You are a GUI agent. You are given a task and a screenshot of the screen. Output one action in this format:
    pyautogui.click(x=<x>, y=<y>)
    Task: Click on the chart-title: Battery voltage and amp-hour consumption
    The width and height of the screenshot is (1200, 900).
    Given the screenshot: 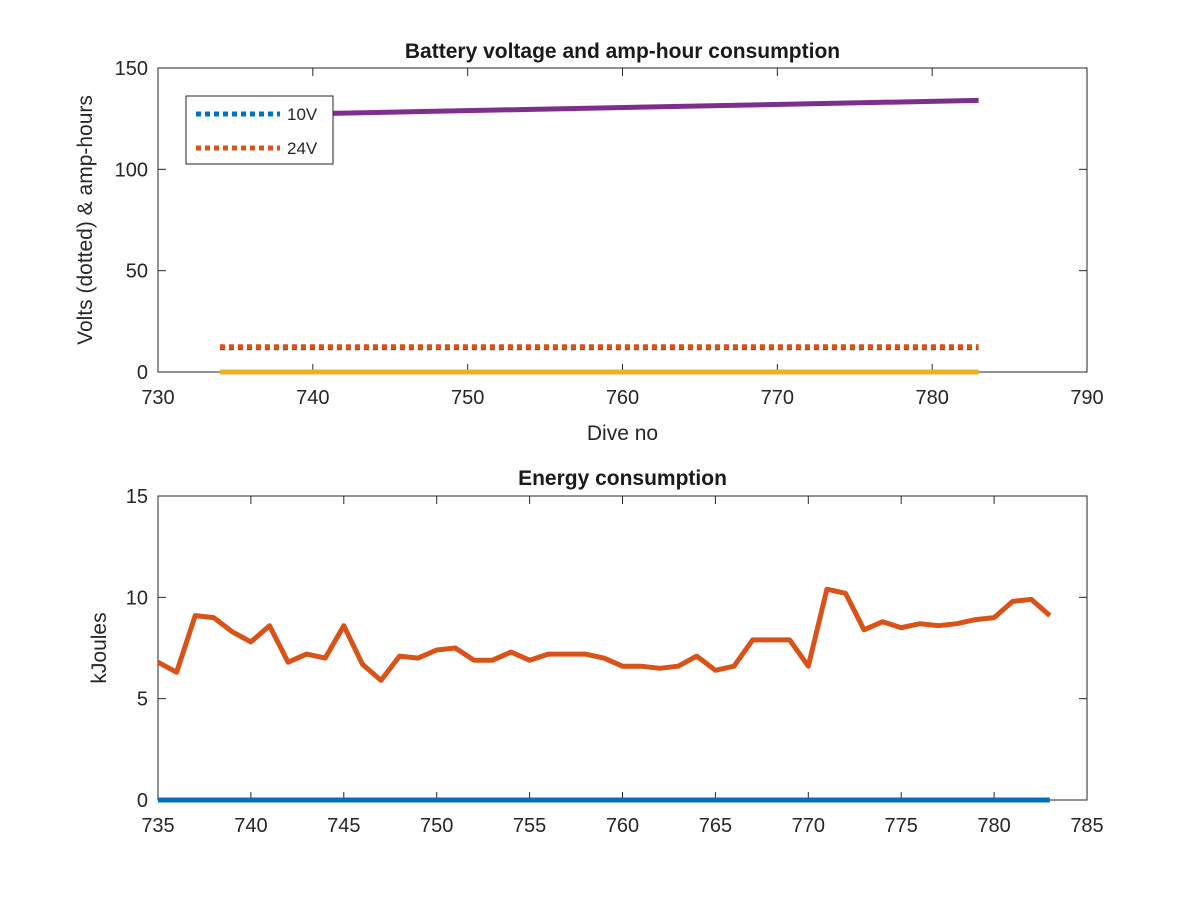 What is the action you would take?
    pyautogui.click(x=622, y=51)
    